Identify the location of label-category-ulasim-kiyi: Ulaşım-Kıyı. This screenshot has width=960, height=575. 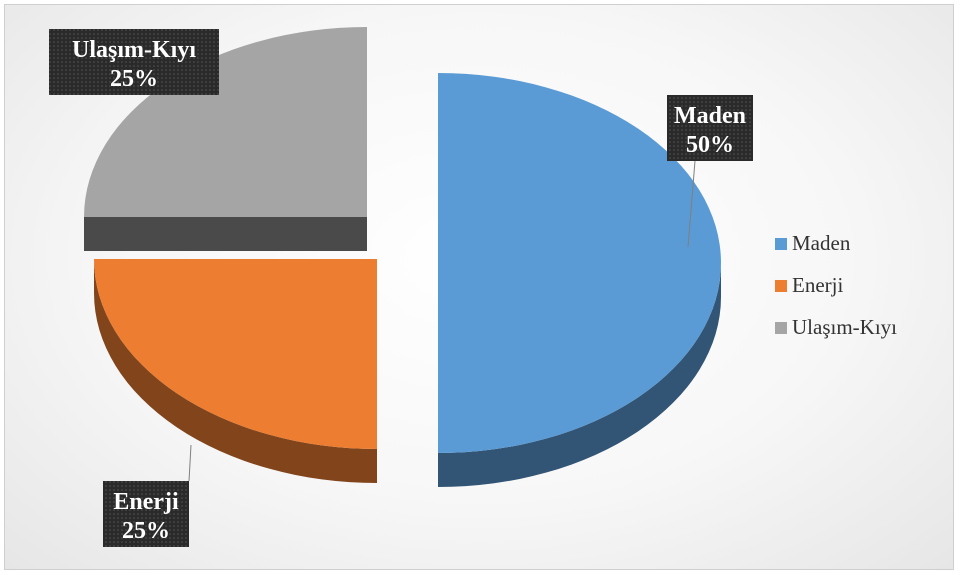
(134, 50).